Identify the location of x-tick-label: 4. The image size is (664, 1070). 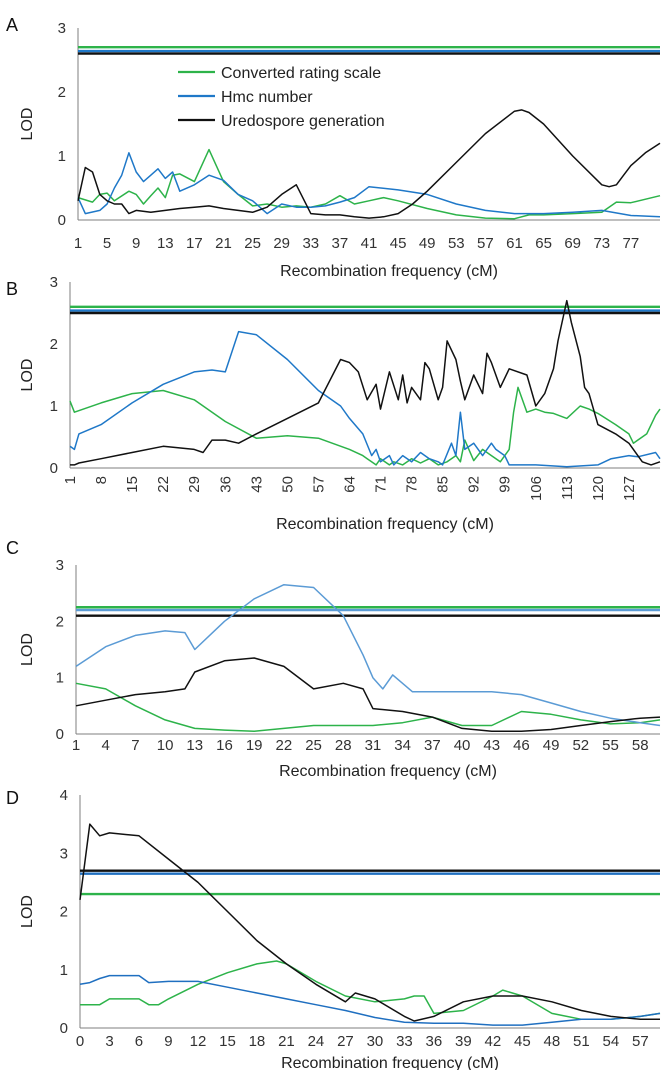
(106, 745).